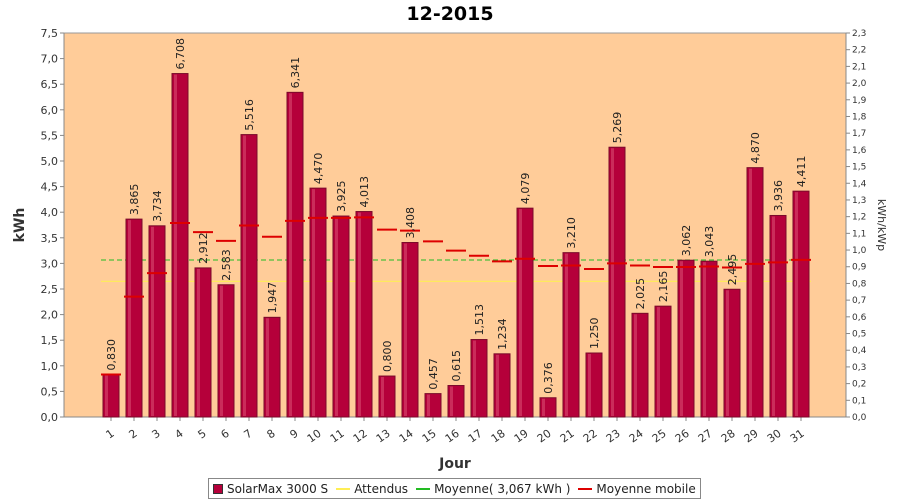 The image size is (900, 500). Describe the element at coordinates (218, 488) in the screenshot. I see `legend-swatch-solarmax` at that location.